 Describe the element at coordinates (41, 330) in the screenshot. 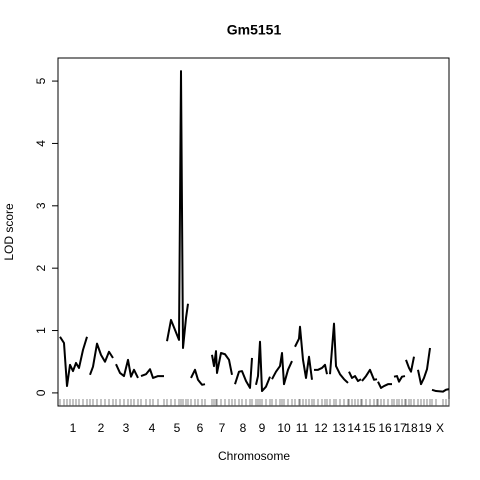

I see `y-tick-label: 1` at that location.